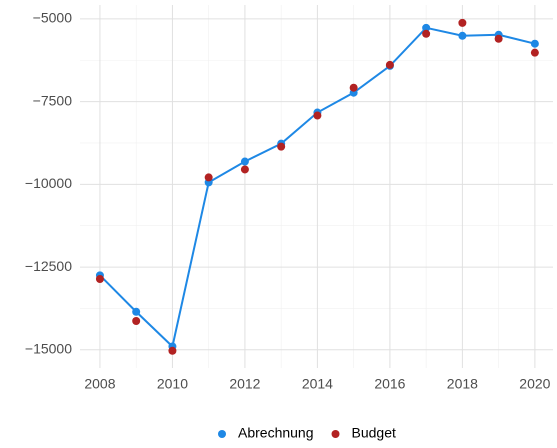 Image resolution: width=557 pixels, height=448 pixels. I want to click on x-tick-label: 2010, so click(172, 384).